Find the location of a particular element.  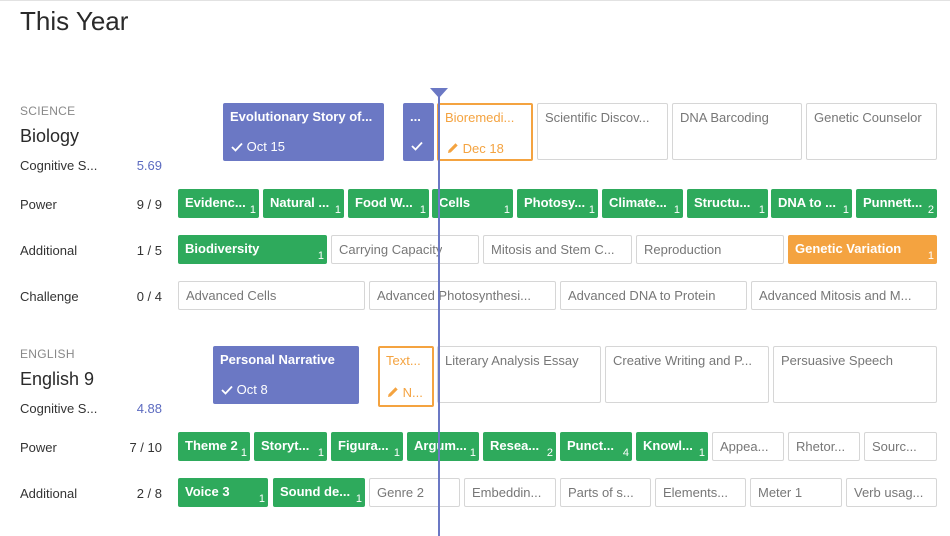

unit-card: DNA Barcoding is located at coordinates (737, 131).